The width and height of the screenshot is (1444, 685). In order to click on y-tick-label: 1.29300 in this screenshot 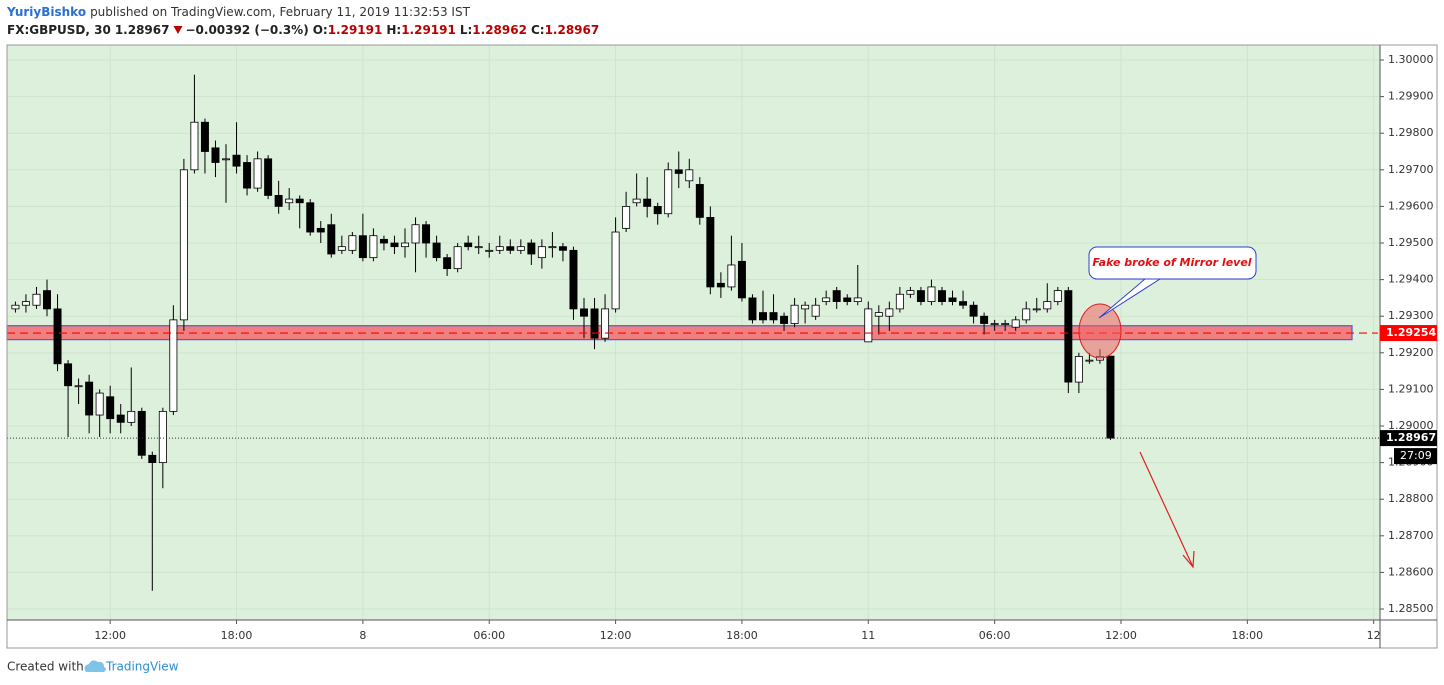, I will do `click(1411, 315)`.